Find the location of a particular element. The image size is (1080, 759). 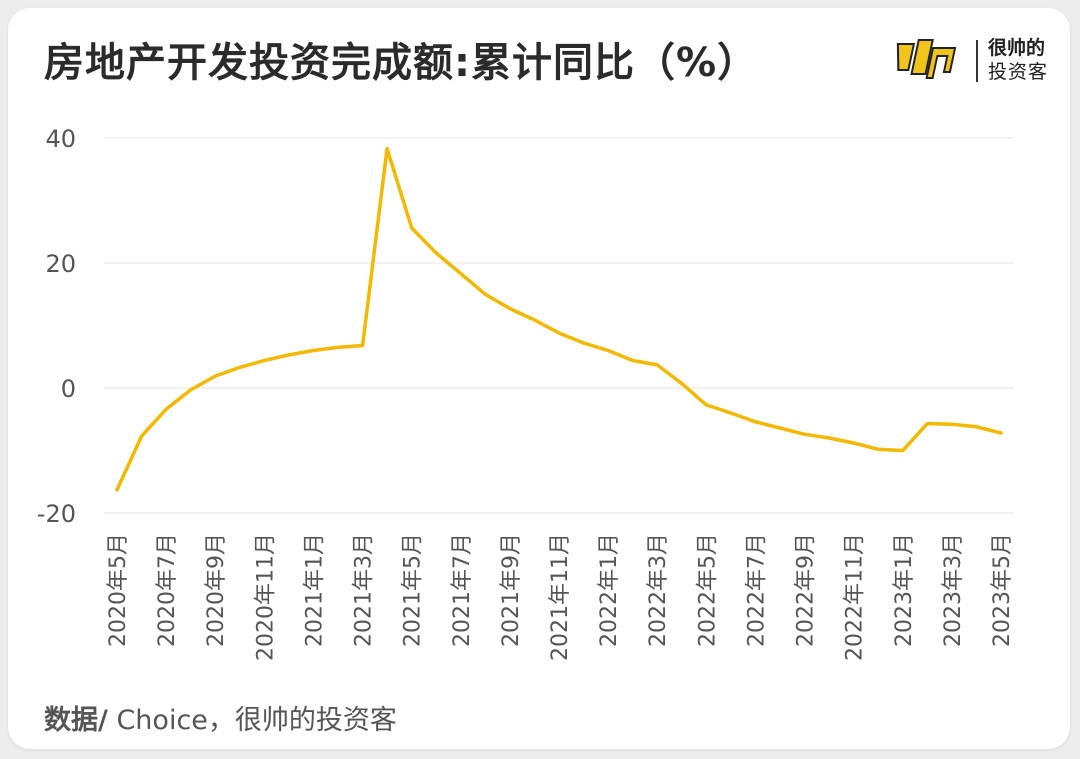

x-tick-label: 2021年3月 is located at coordinates (364, 590).